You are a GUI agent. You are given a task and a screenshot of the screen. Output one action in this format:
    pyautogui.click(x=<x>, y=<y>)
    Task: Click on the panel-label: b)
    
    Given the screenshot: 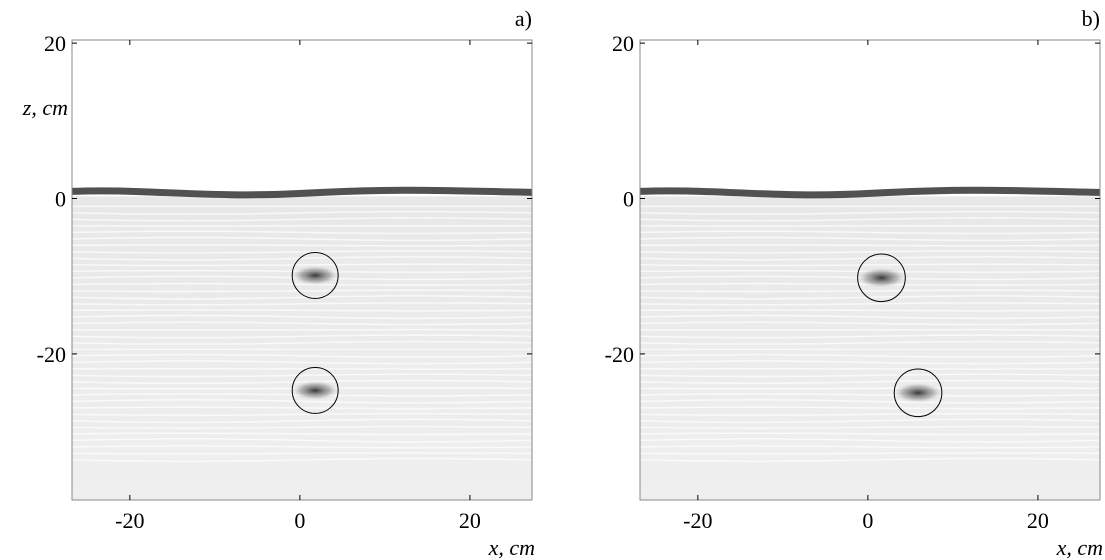 What is the action you would take?
    pyautogui.click(x=1091, y=18)
    